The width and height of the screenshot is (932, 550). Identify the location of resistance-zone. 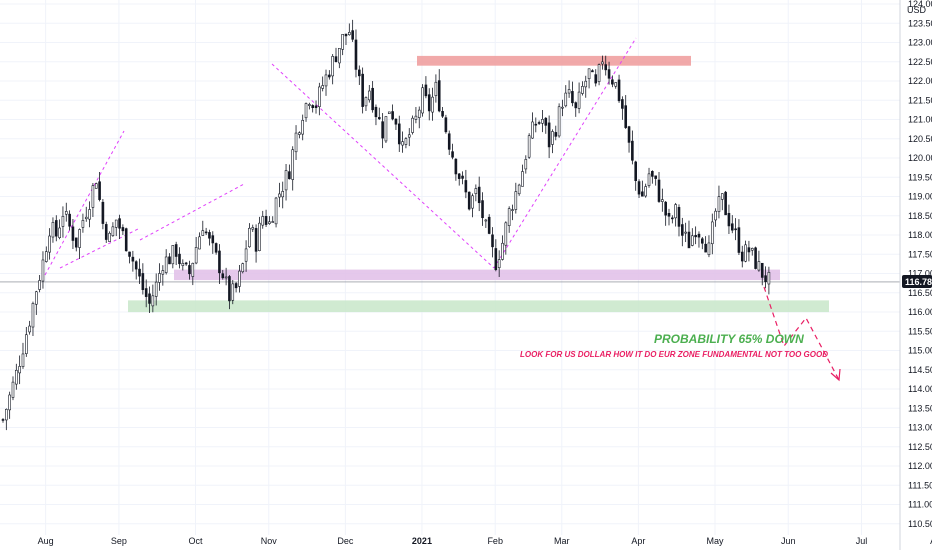
(554, 60).